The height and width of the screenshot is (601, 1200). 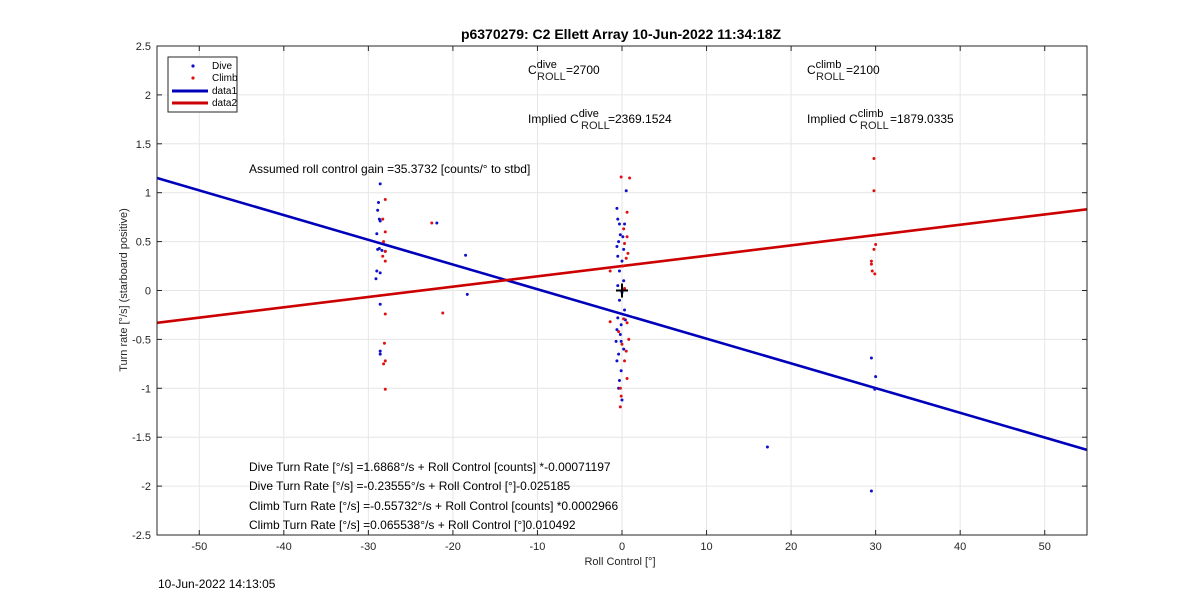 What do you see at coordinates (845, 117) in the screenshot?
I see `implied-c-climb-annotation: Implied Cclimb` at bounding box center [845, 117].